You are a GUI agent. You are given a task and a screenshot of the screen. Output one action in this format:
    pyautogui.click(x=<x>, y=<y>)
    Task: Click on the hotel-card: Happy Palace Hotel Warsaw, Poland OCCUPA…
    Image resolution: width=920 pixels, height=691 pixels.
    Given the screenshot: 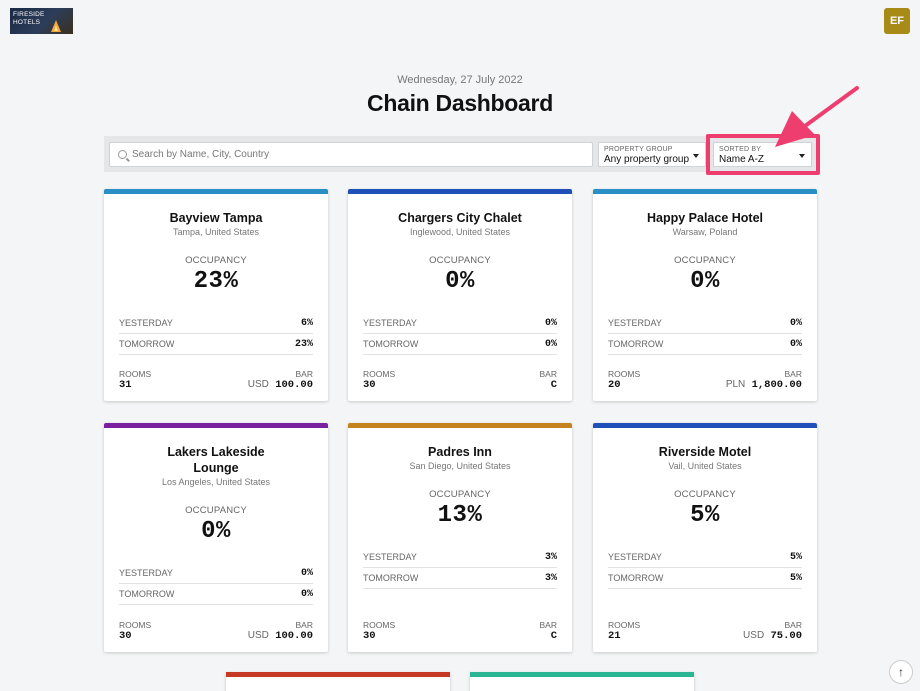 What is the action you would take?
    pyautogui.click(x=705, y=295)
    